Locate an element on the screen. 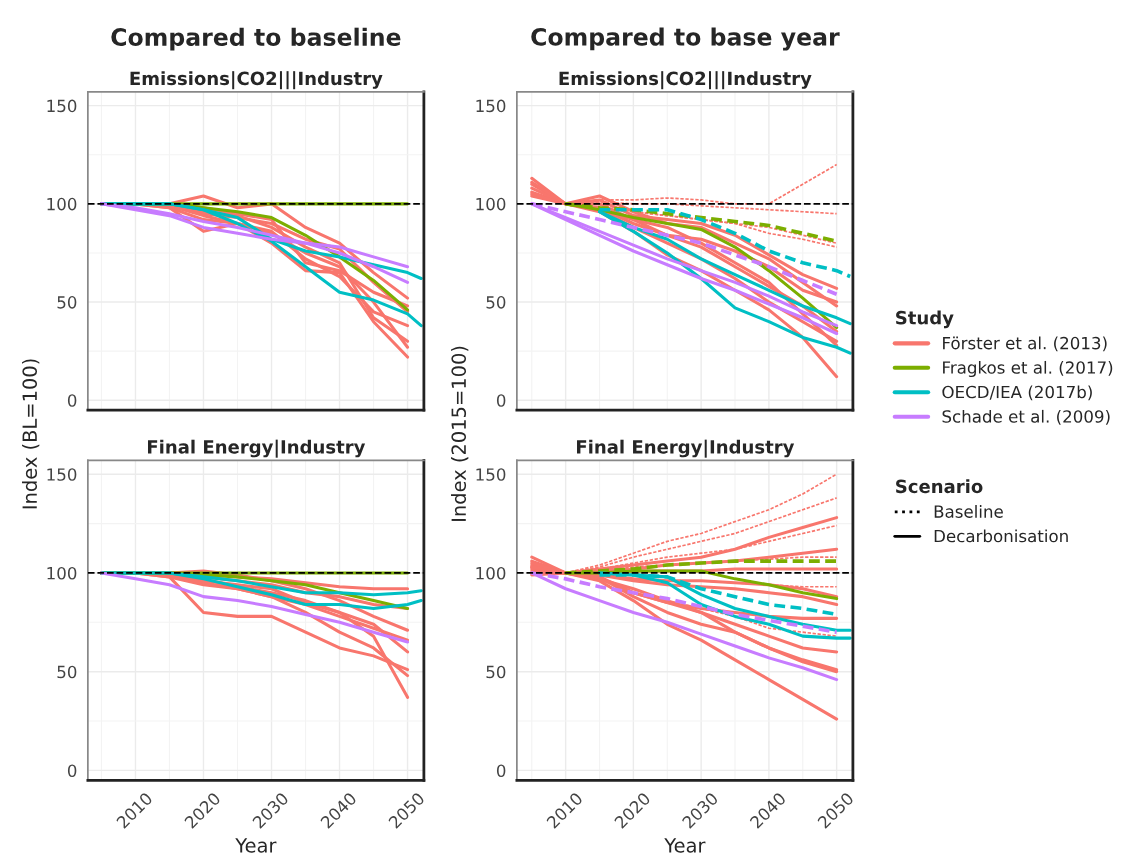 The height and width of the screenshot is (867, 1141). legend-label: Förster et al. (2013) is located at coordinates (1025, 344).